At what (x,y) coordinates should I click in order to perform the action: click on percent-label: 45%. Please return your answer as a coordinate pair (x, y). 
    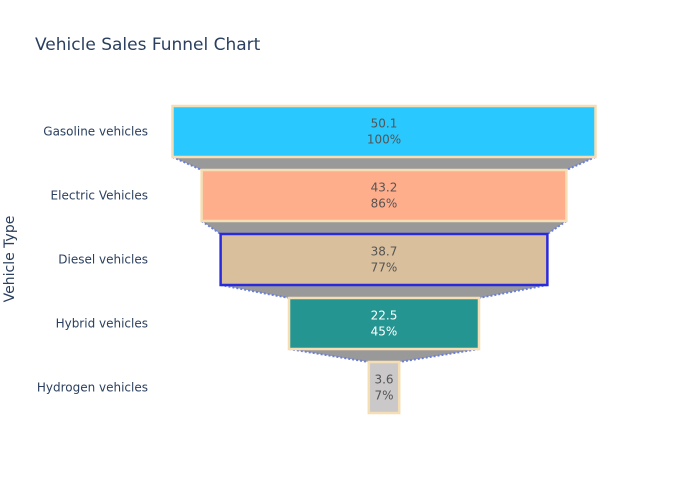
    Looking at the image, I should click on (384, 332).